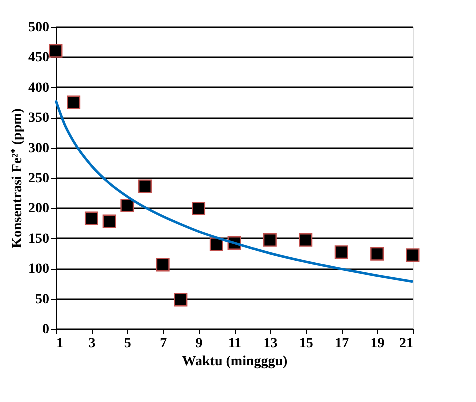 This screenshot has width=476, height=402. I want to click on y-tick-label: 150, so click(39, 239).